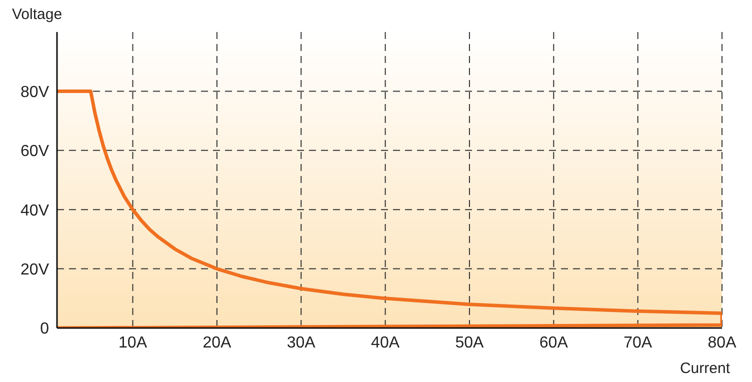 The image size is (752, 382). Describe the element at coordinates (638, 343) in the screenshot. I see `x-tick-label: 70A` at that location.